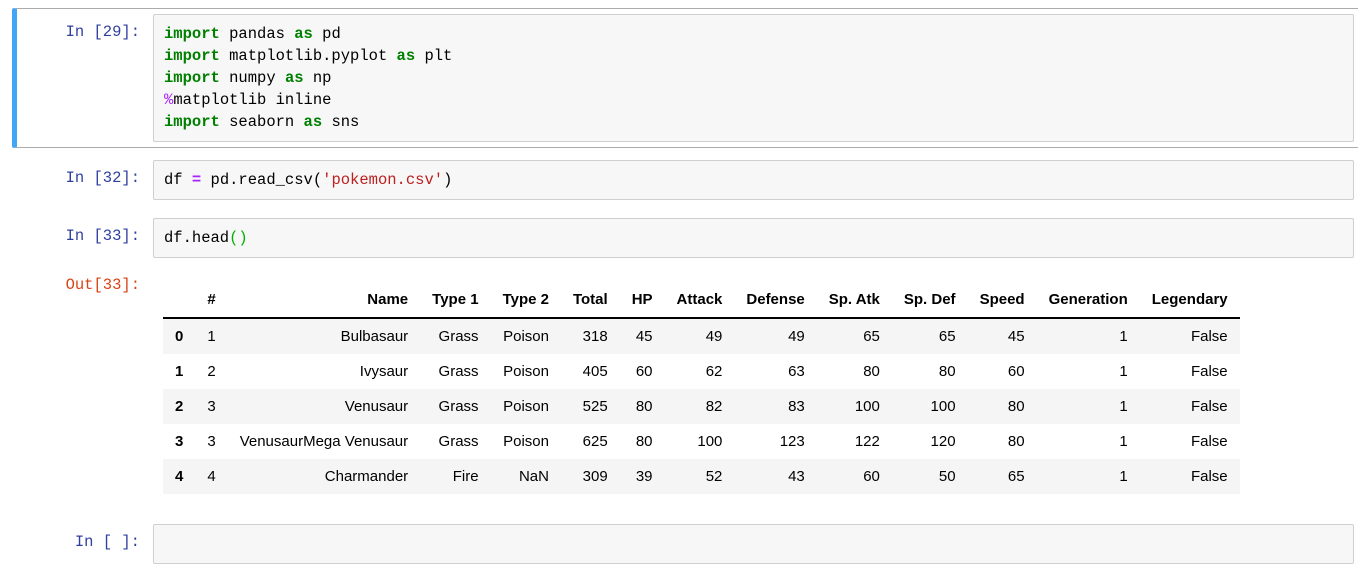 This screenshot has height=582, width=1358. I want to click on row-index: 2, so click(179, 406).